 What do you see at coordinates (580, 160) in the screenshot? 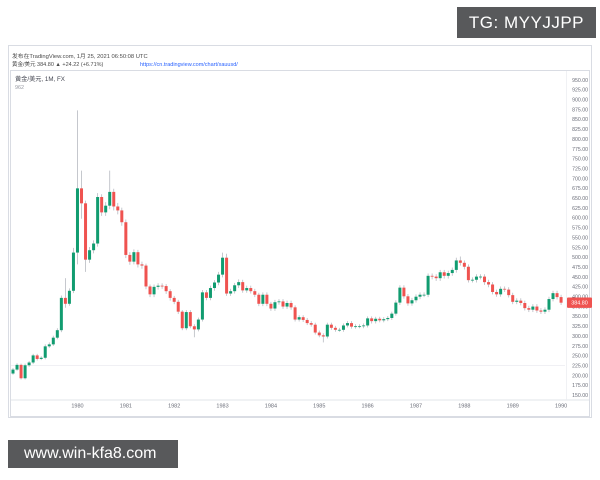
I see `svg-text: 750.00` at bounding box center [580, 160].